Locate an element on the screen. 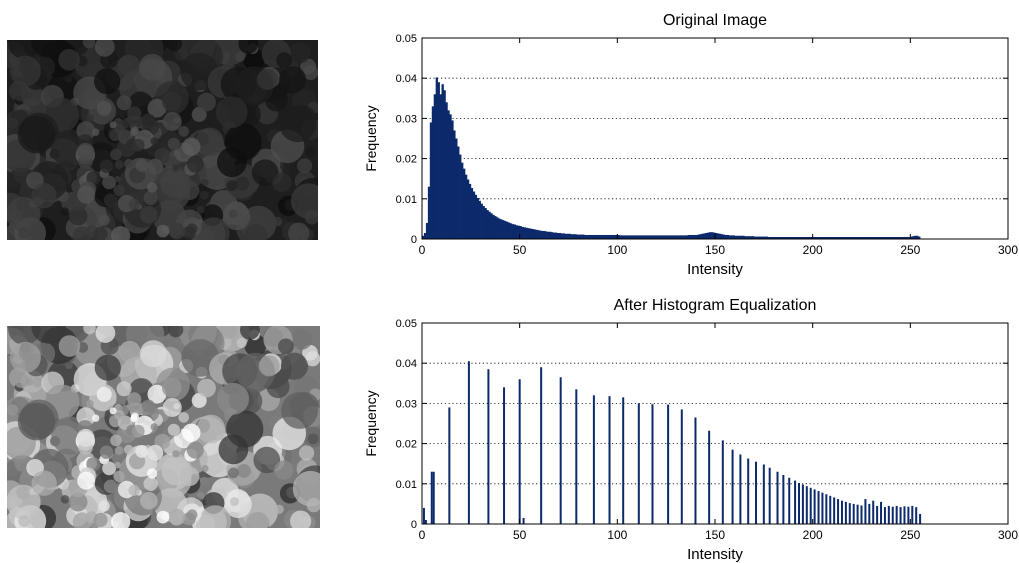  x-axis-label: Intensity is located at coordinates (715, 554).